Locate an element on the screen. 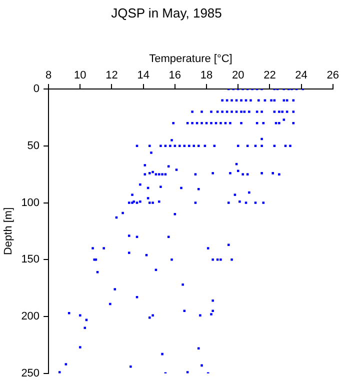 The width and height of the screenshot is (341, 384). x-tick-label: 18 is located at coordinates (206, 75).